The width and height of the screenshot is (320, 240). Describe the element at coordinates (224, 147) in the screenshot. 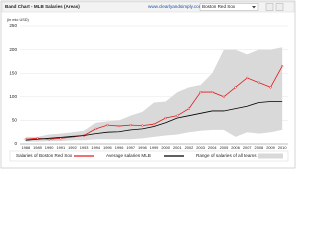

I see `x-tick-label: 2005` at that location.